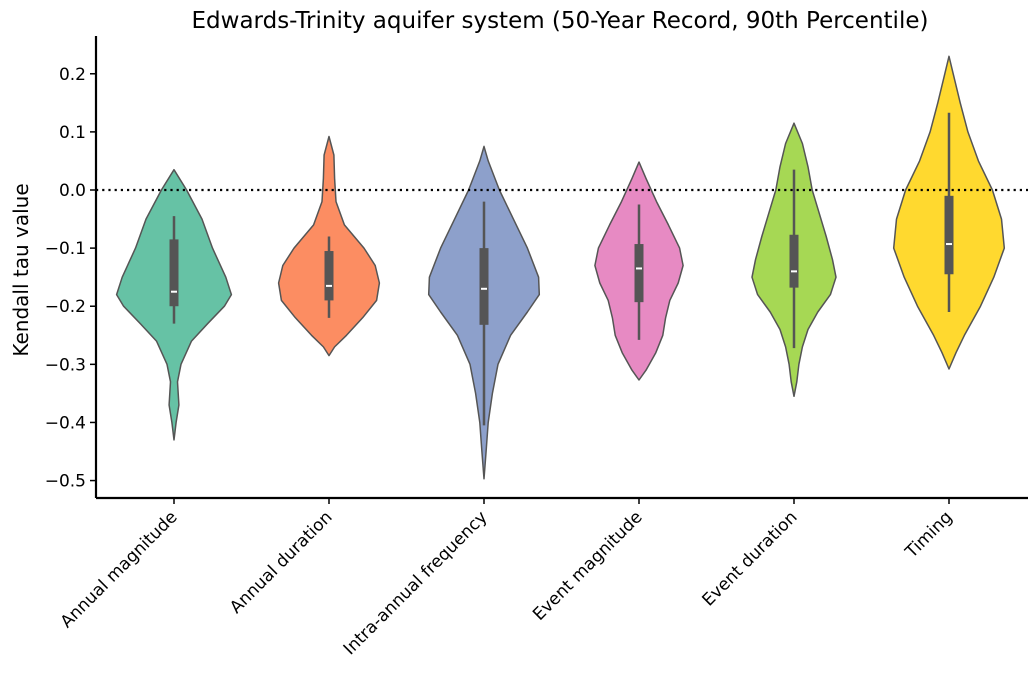 This screenshot has height=689, width=1035. I want to click on x-tick-label: Event magnitude, so click(587, 565).